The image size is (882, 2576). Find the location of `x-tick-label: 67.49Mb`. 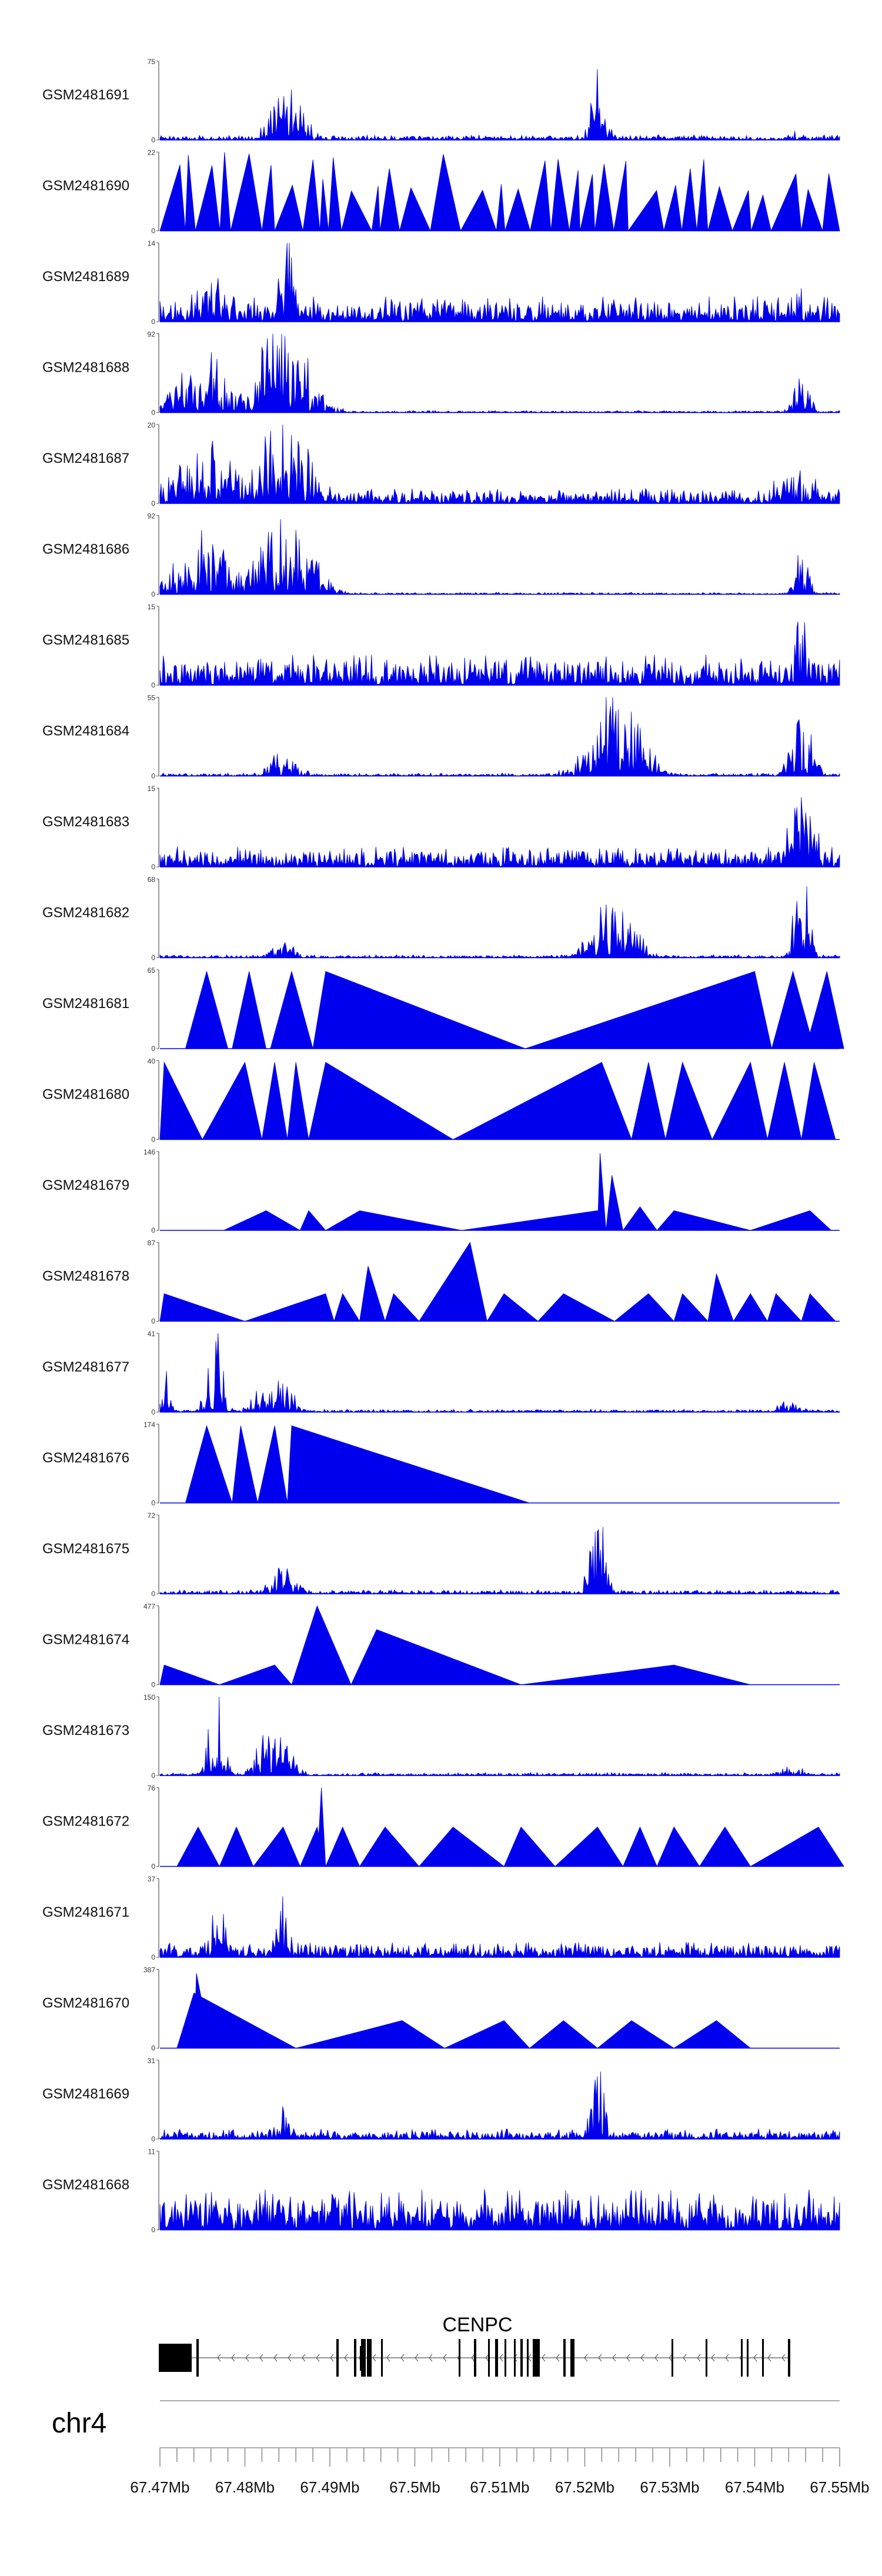

x-tick-label: 67.49Mb is located at coordinates (329, 2487).